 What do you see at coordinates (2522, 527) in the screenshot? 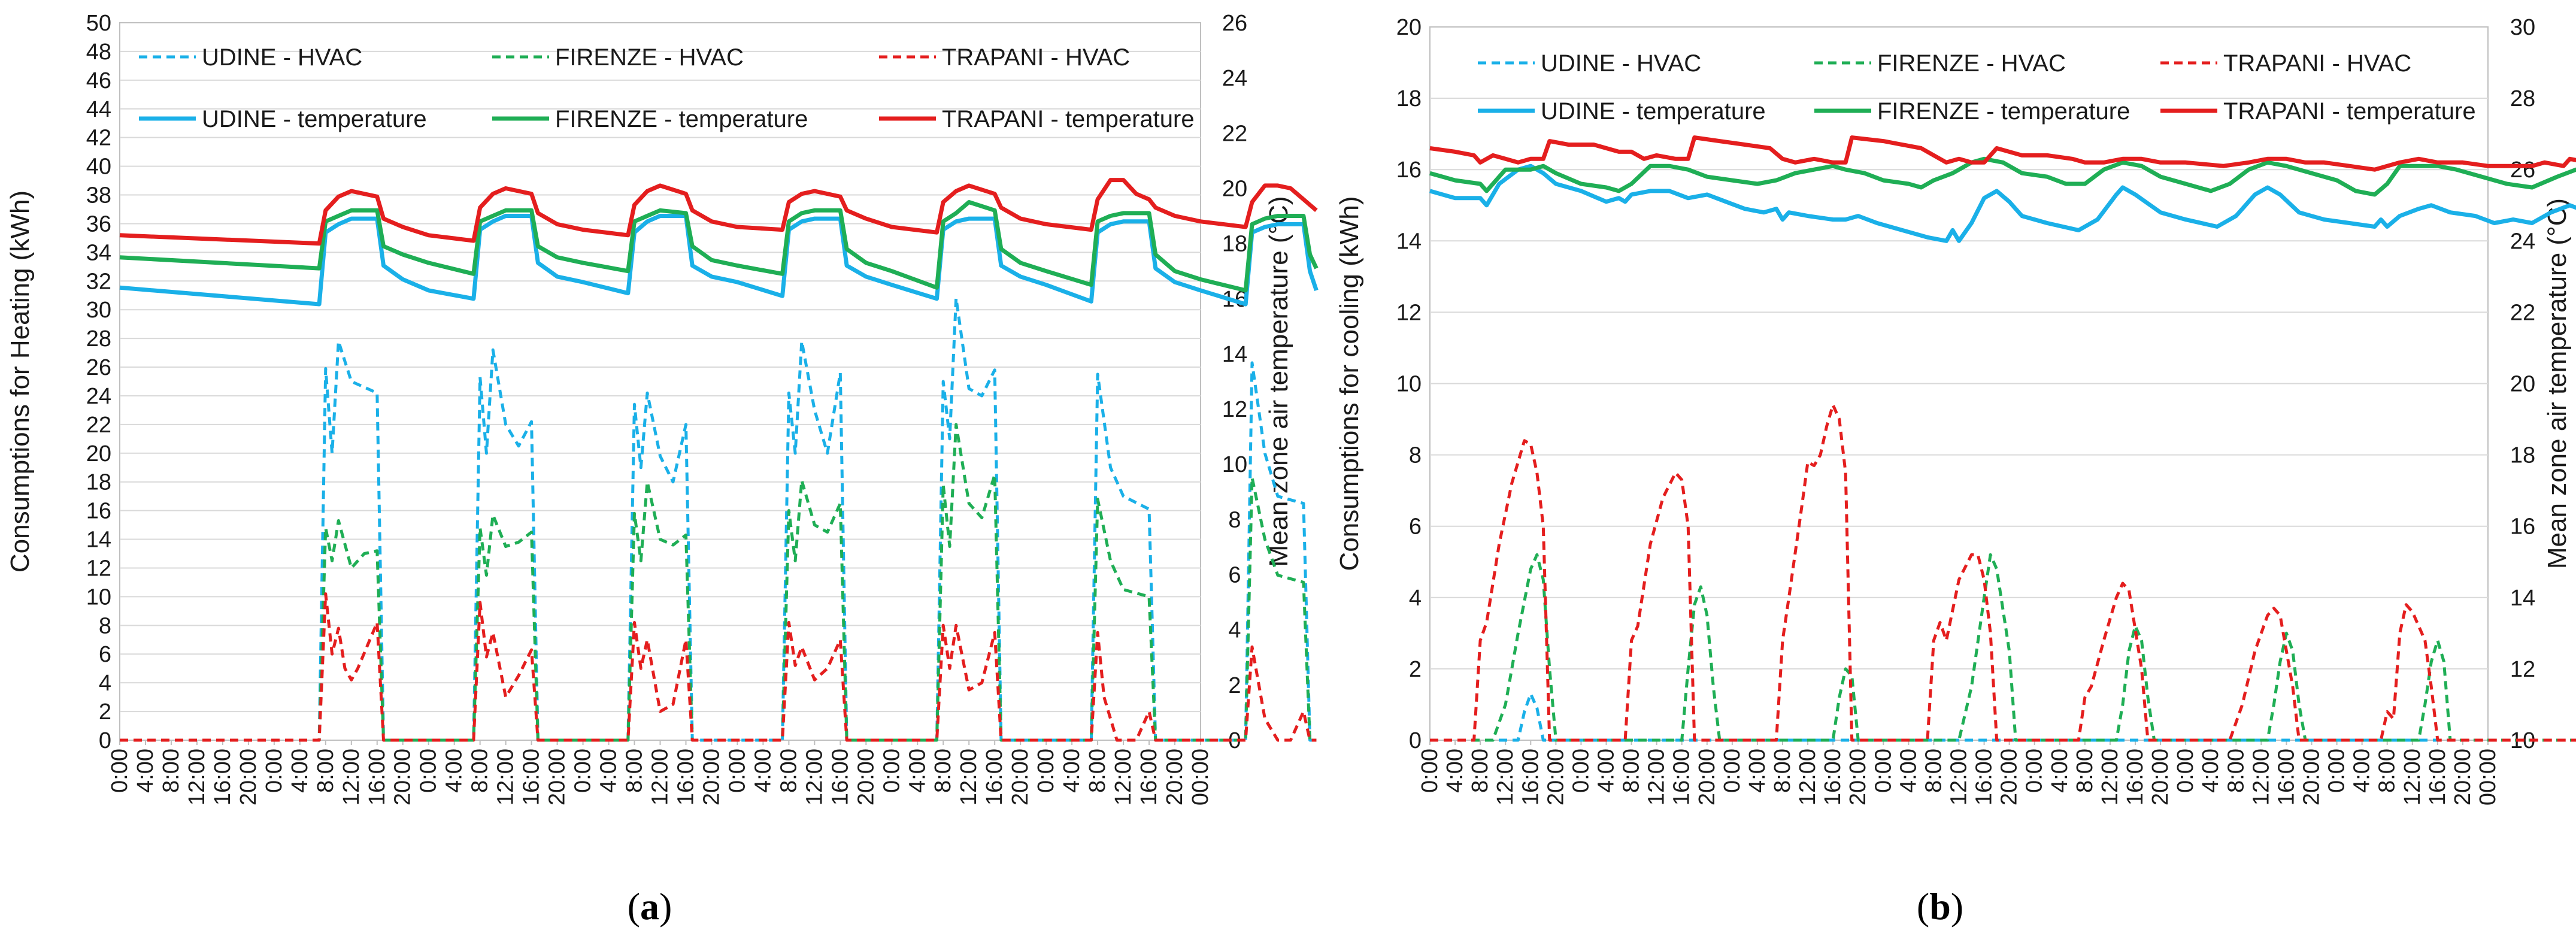
I see `y2-tick-label-b-3: 16` at bounding box center [2522, 527].